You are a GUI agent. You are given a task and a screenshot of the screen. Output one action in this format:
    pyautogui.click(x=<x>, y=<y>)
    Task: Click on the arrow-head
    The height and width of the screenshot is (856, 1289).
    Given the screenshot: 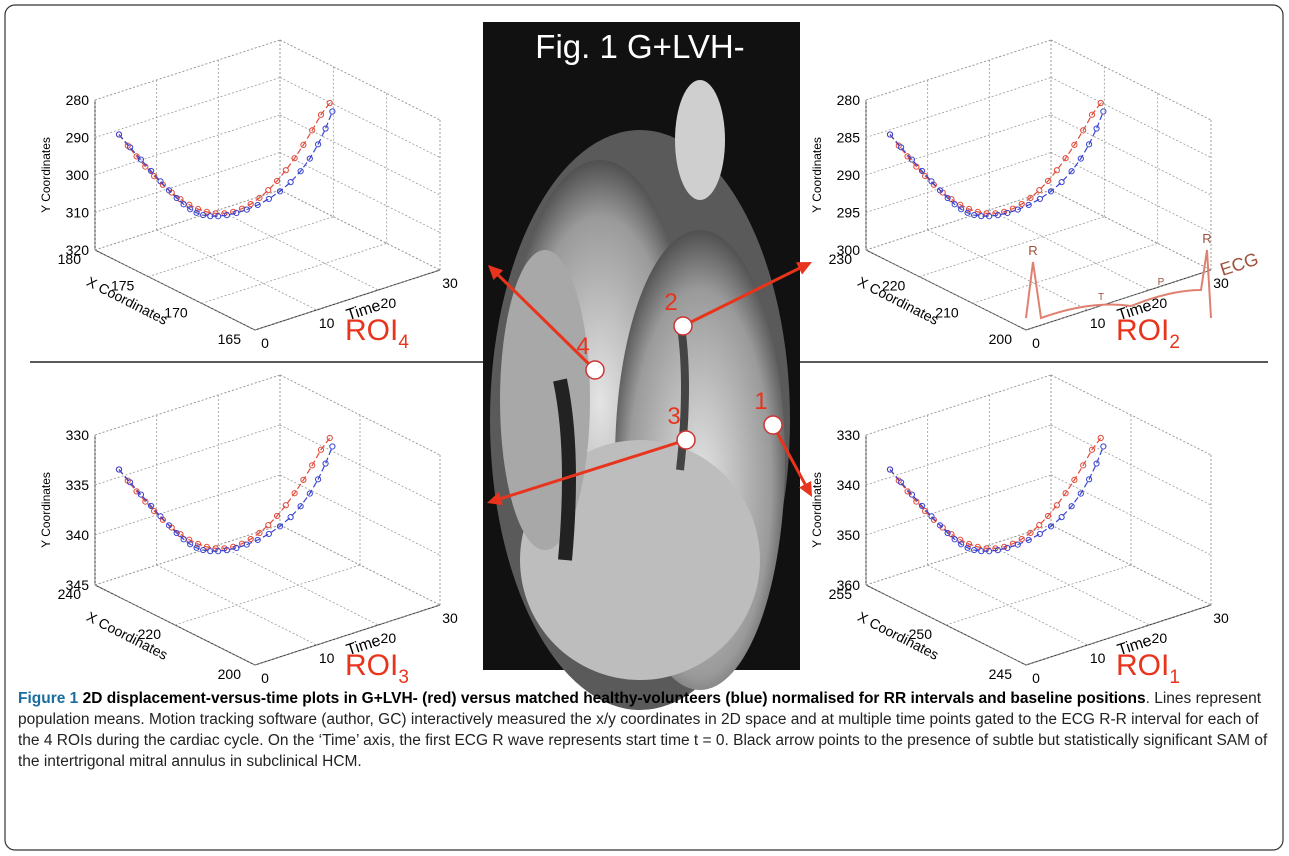 What is the action you would take?
    pyautogui.click(x=805, y=489)
    